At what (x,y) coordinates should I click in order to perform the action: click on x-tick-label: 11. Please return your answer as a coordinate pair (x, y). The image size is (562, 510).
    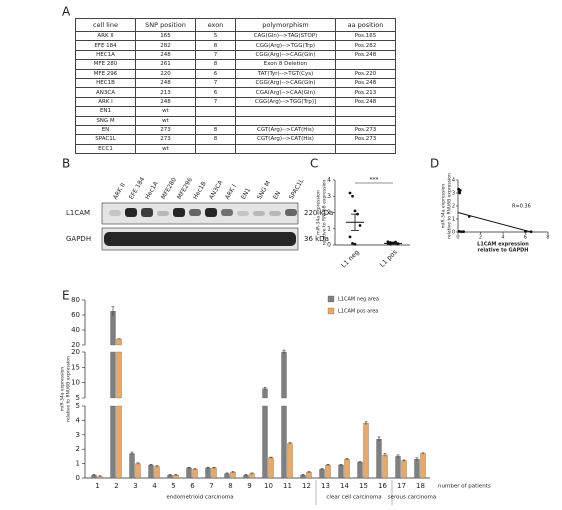
    Looking at the image, I should click on (287, 486).